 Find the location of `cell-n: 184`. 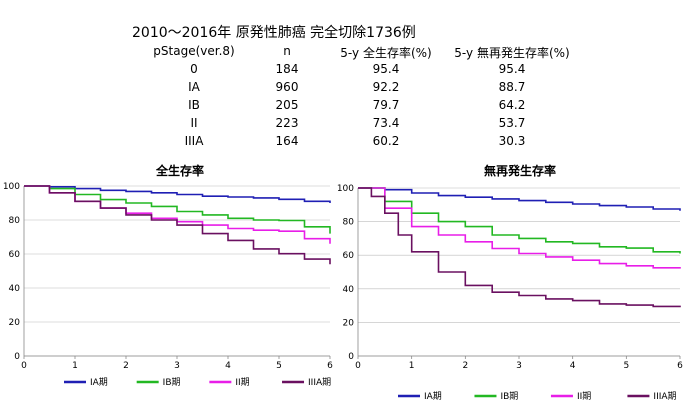

cell-n: 184 is located at coordinates (287, 69).